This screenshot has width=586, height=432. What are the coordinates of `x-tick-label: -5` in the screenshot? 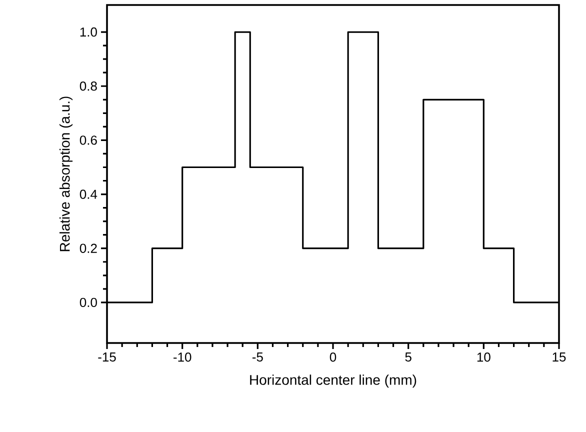 It's located at (257, 357).